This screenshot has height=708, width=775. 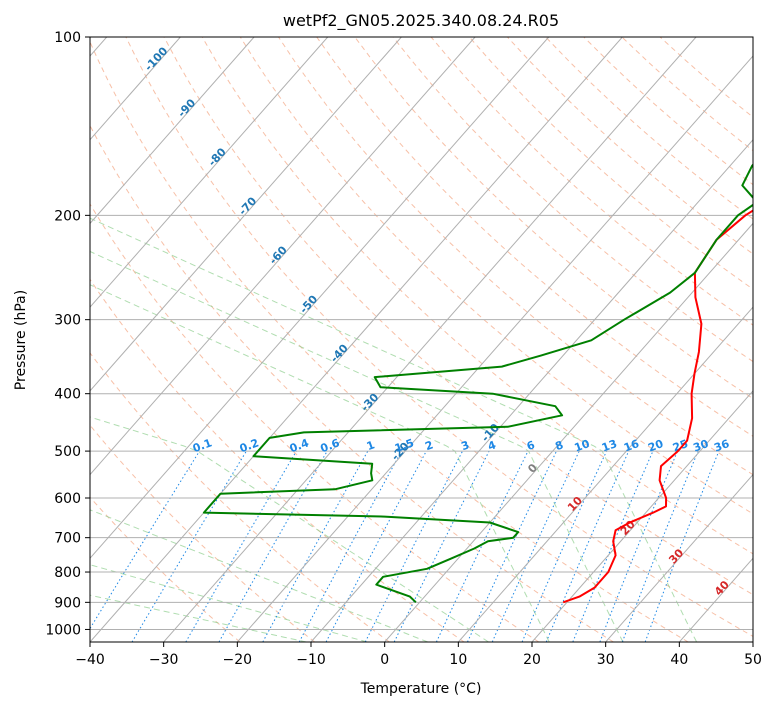 I want to click on x-tick-label: −40, so click(x=90, y=660).